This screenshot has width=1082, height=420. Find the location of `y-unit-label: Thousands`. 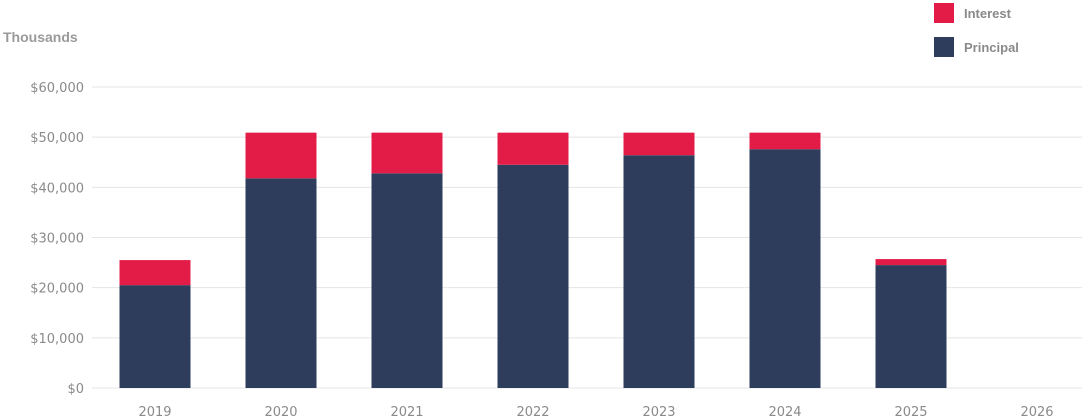

y-unit-label: Thousands is located at coordinates (40, 37).